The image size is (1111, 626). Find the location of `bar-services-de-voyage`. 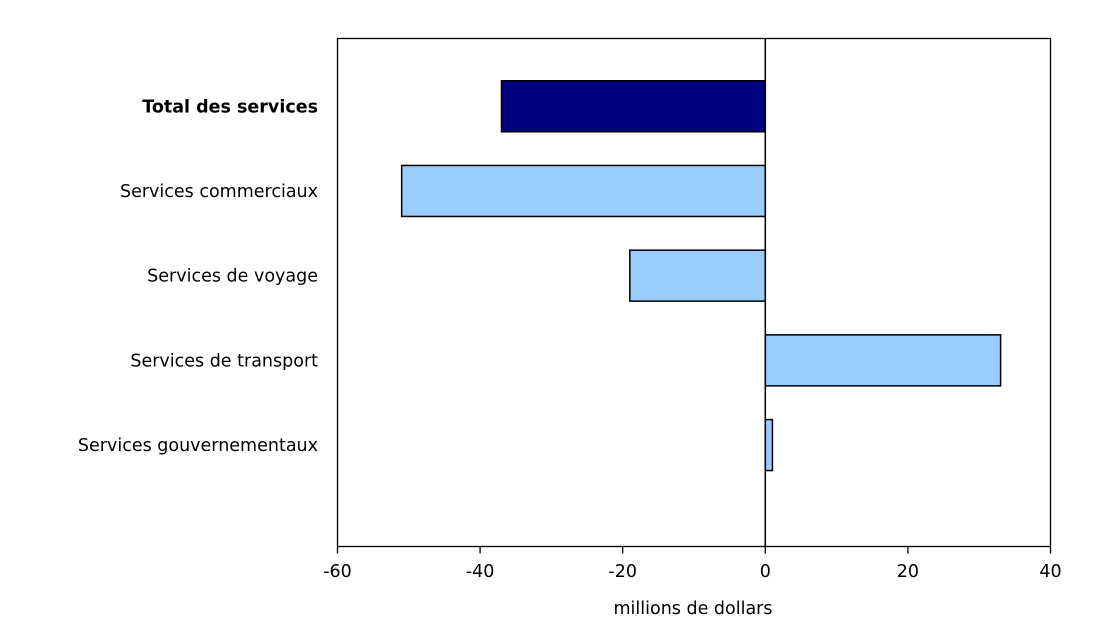

bar-services-de-voyage is located at coordinates (698, 275).